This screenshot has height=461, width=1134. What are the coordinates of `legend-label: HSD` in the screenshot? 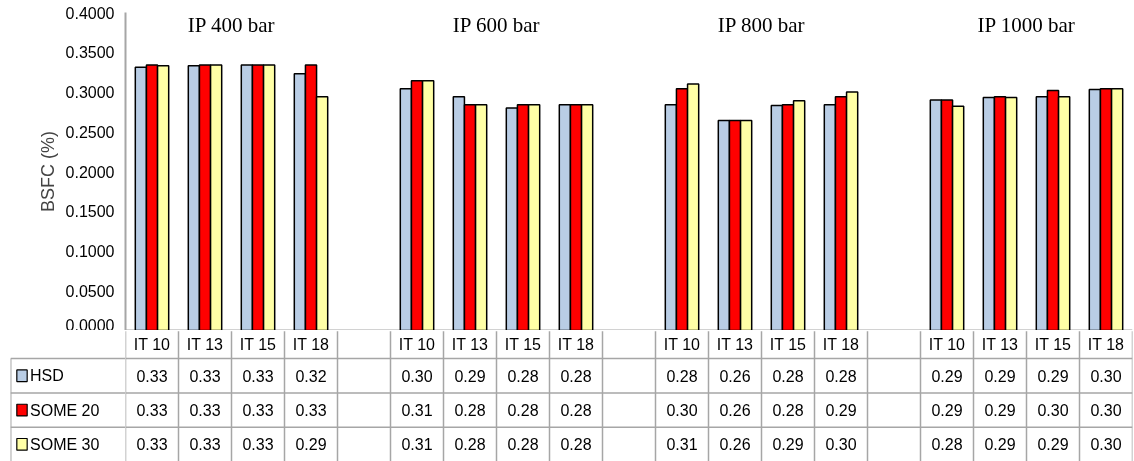 It's located at (47, 376).